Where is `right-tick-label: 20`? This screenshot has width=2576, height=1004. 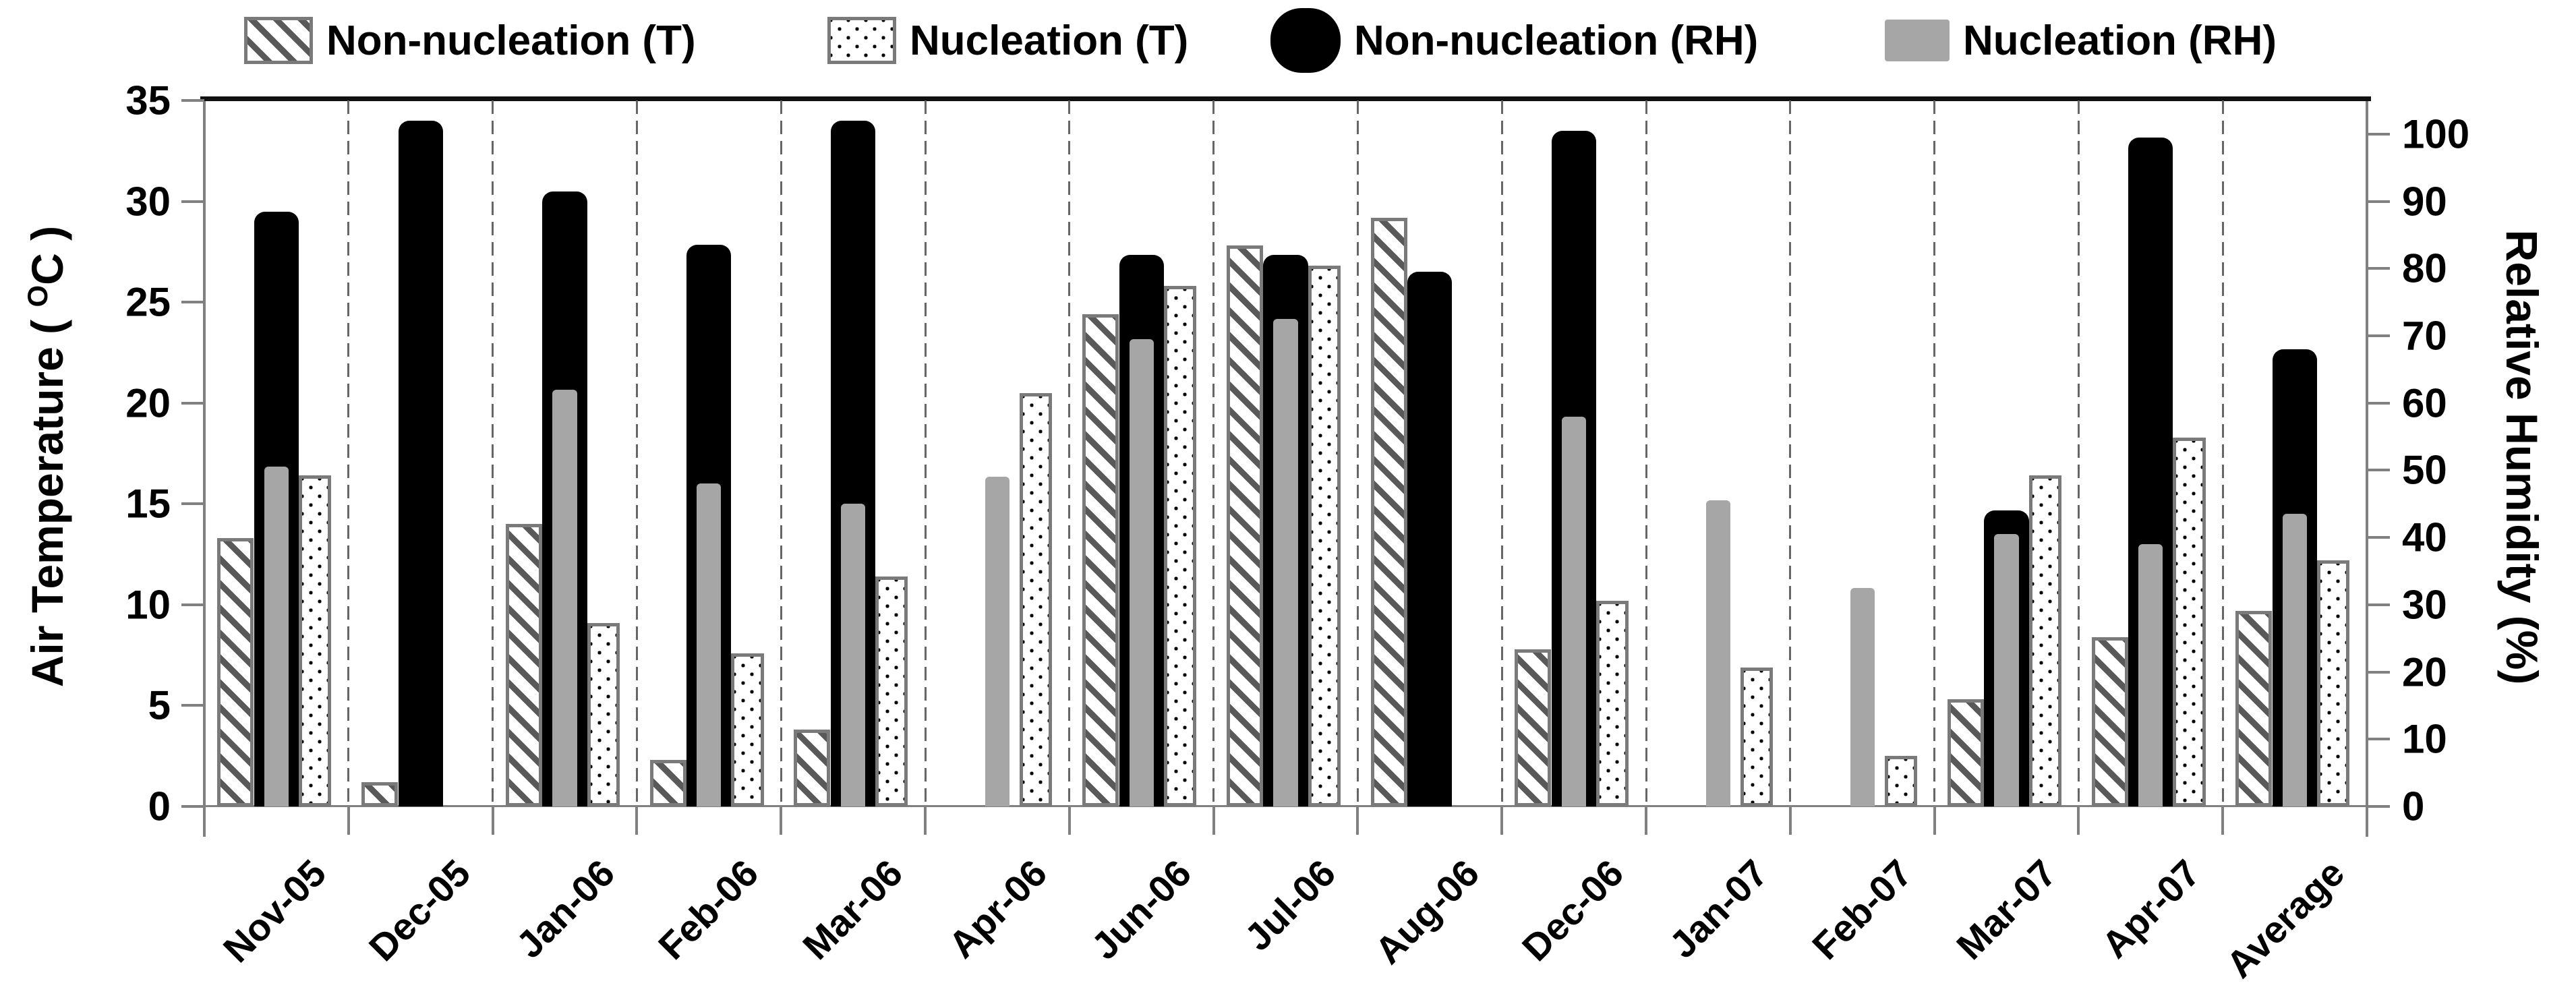 right-tick-label: 20 is located at coordinates (2425, 672).